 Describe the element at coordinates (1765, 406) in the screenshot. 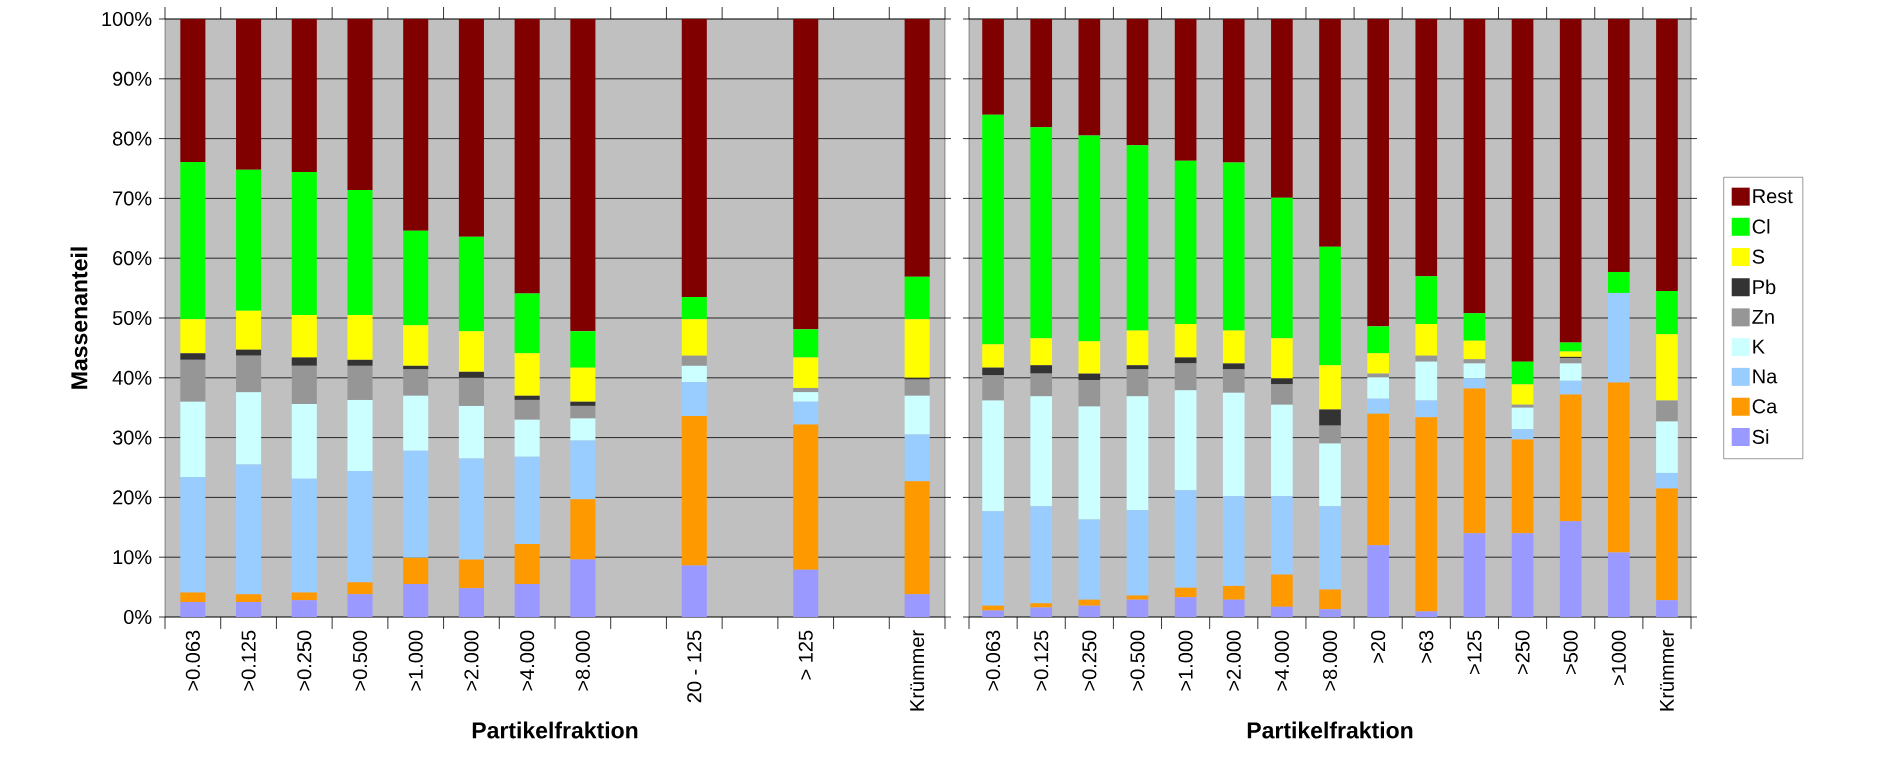

I see `legend-label: Ca` at that location.